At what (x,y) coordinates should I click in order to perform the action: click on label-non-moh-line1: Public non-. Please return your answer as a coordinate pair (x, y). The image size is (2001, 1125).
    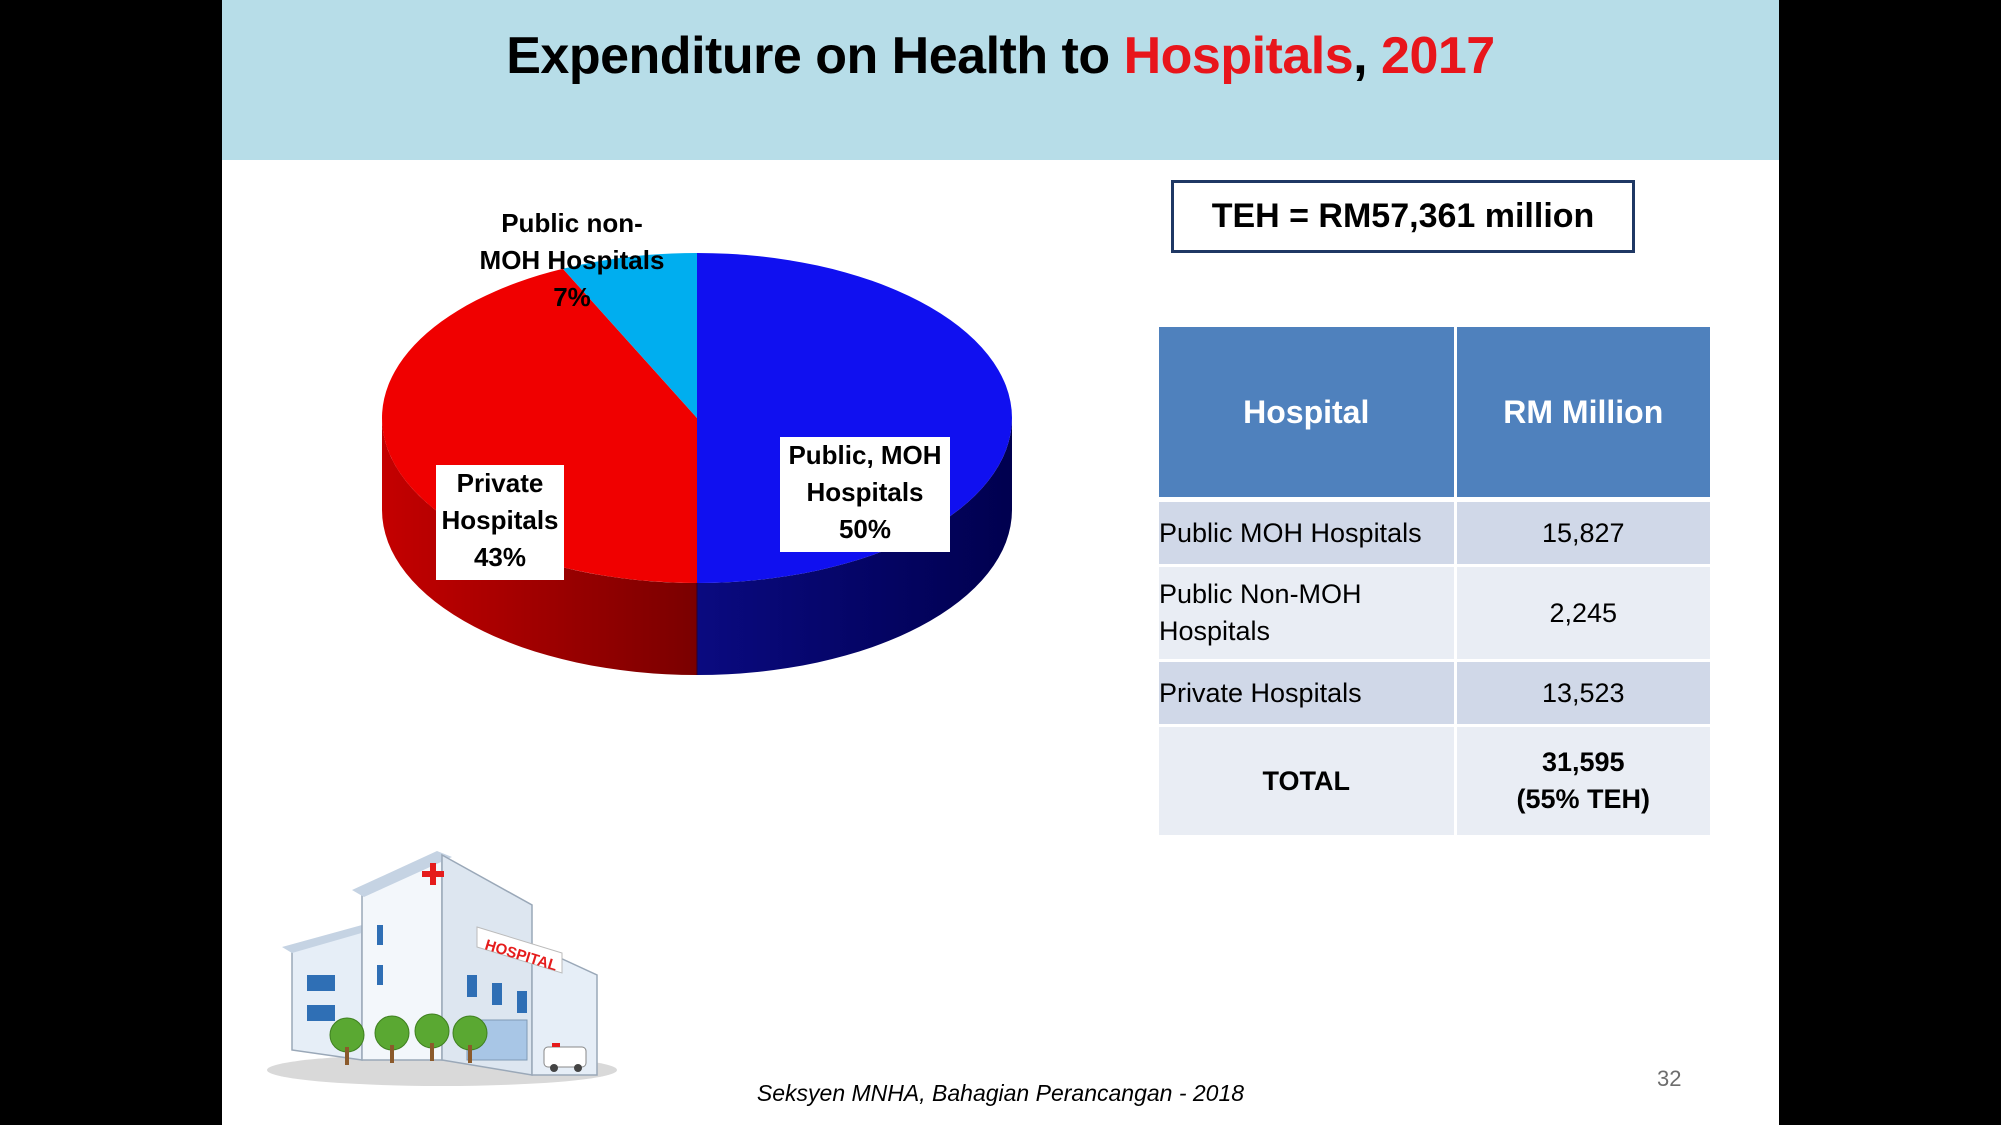
    Looking at the image, I should click on (572, 223).